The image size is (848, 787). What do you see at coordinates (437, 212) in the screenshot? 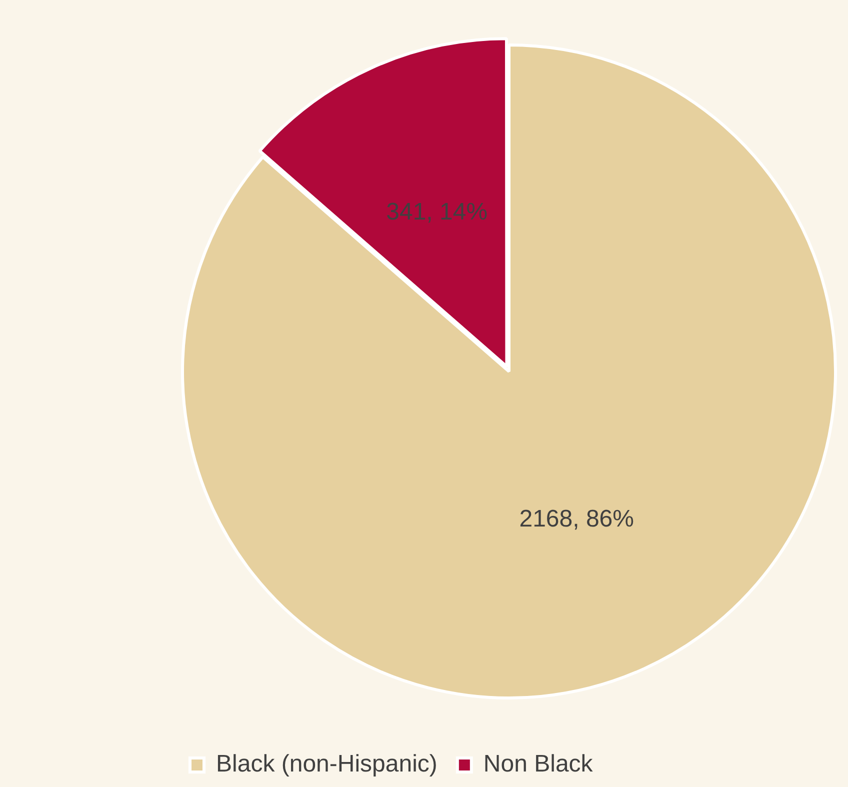
I see `data-label: 341, 14%` at bounding box center [437, 212].